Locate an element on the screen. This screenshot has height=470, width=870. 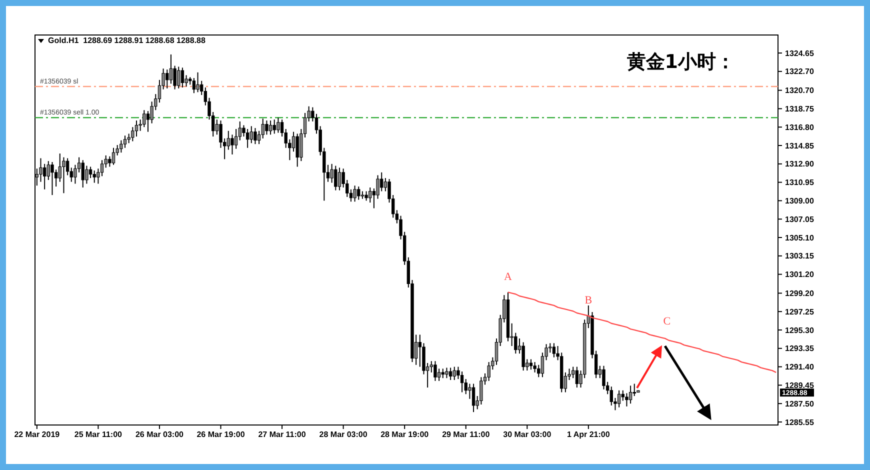
y-tick-label: 1289.45 is located at coordinates (799, 385).